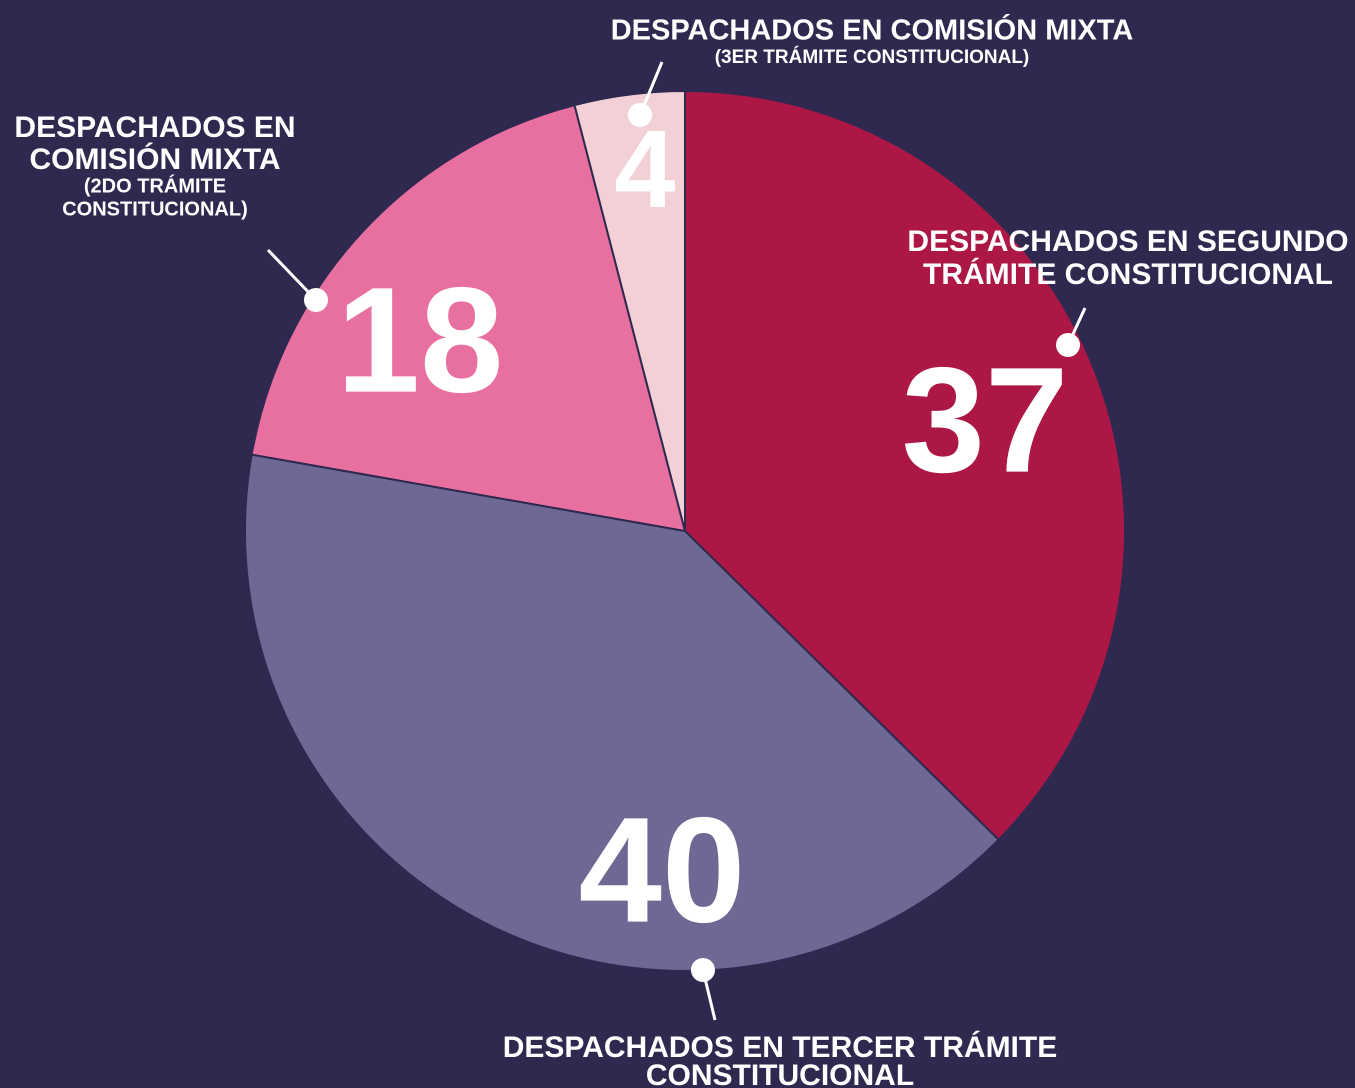 This screenshot has height=1088, width=1355. Describe the element at coordinates (780, 1047) in the screenshot. I see `category-label: DESPACHADOS EN TERCER TRÁMITE` at that location.